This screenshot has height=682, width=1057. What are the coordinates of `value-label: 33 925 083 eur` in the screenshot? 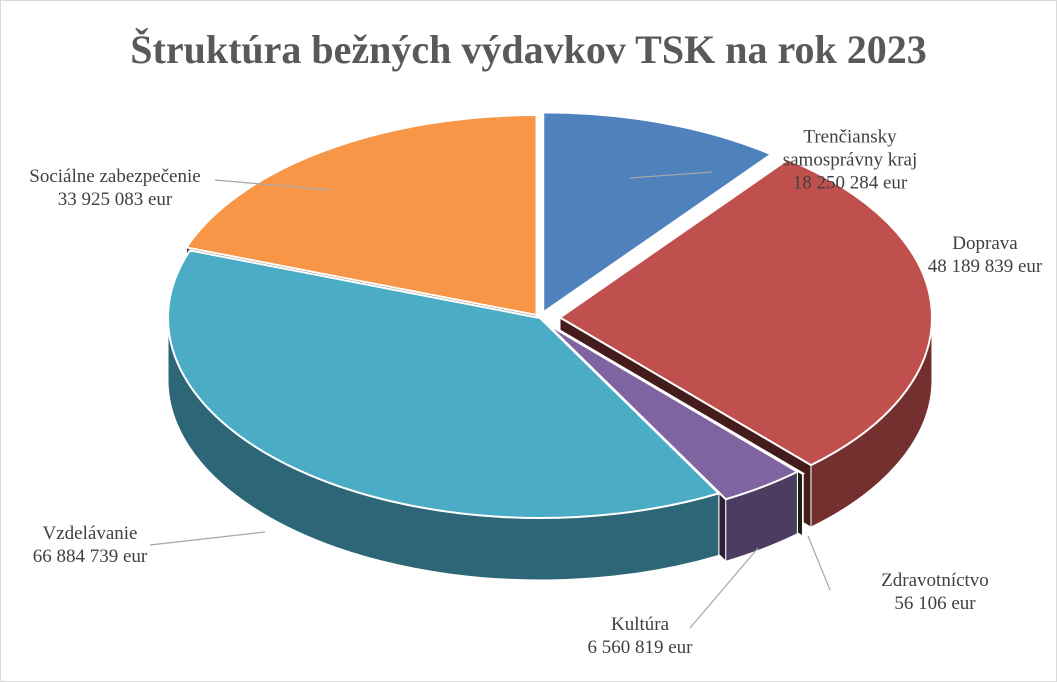 It's located at (115, 199).